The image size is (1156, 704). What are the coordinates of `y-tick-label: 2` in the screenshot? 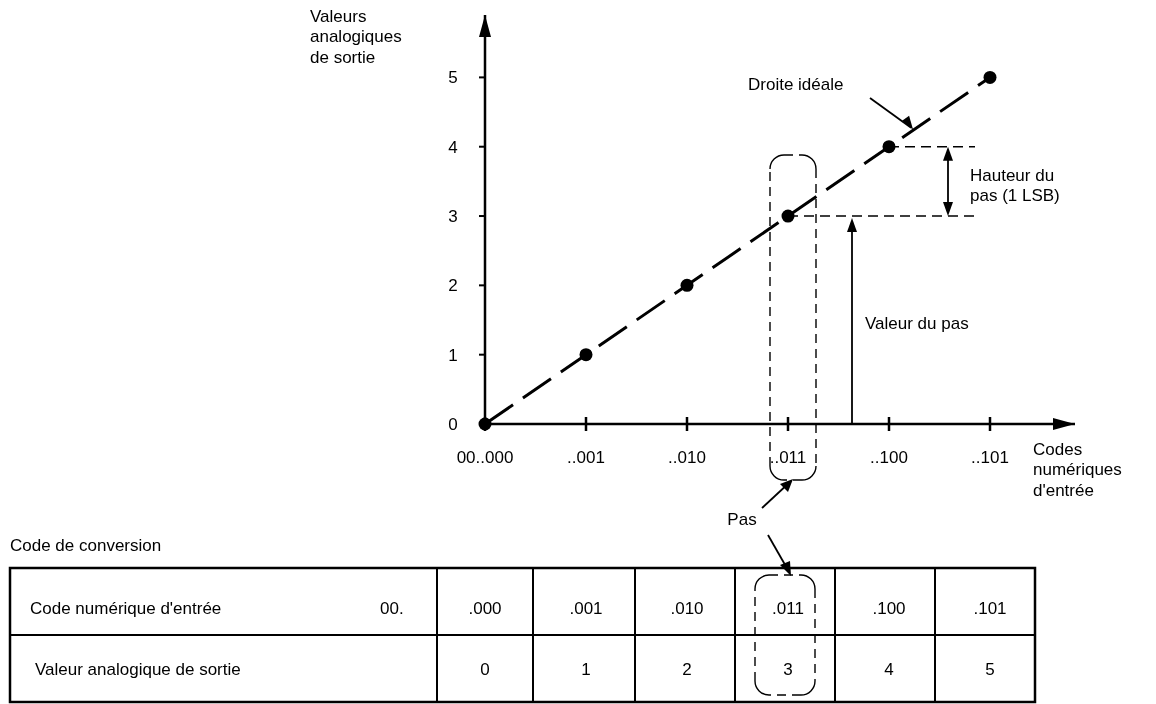 It's located at (453, 286).